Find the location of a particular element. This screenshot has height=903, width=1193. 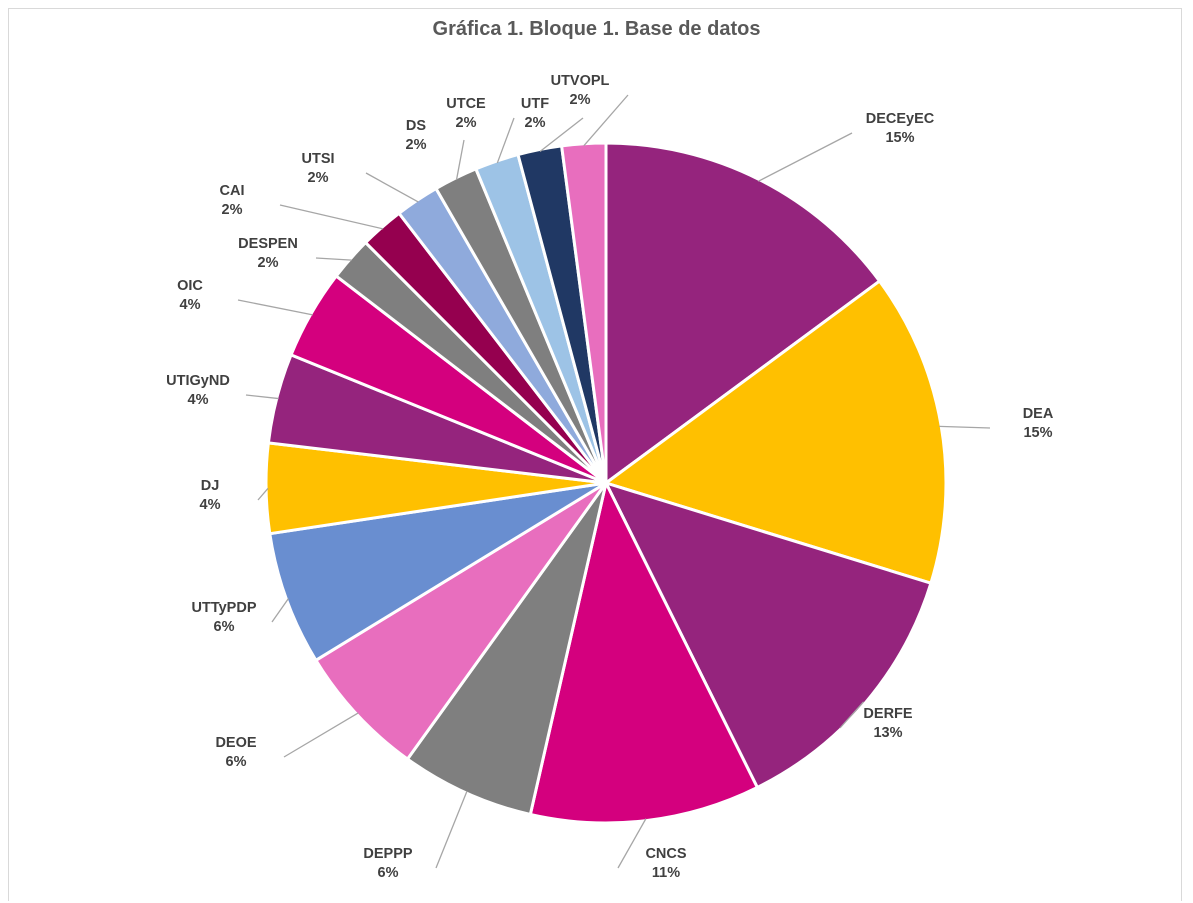

leader-line-deoe is located at coordinates (321, 735).